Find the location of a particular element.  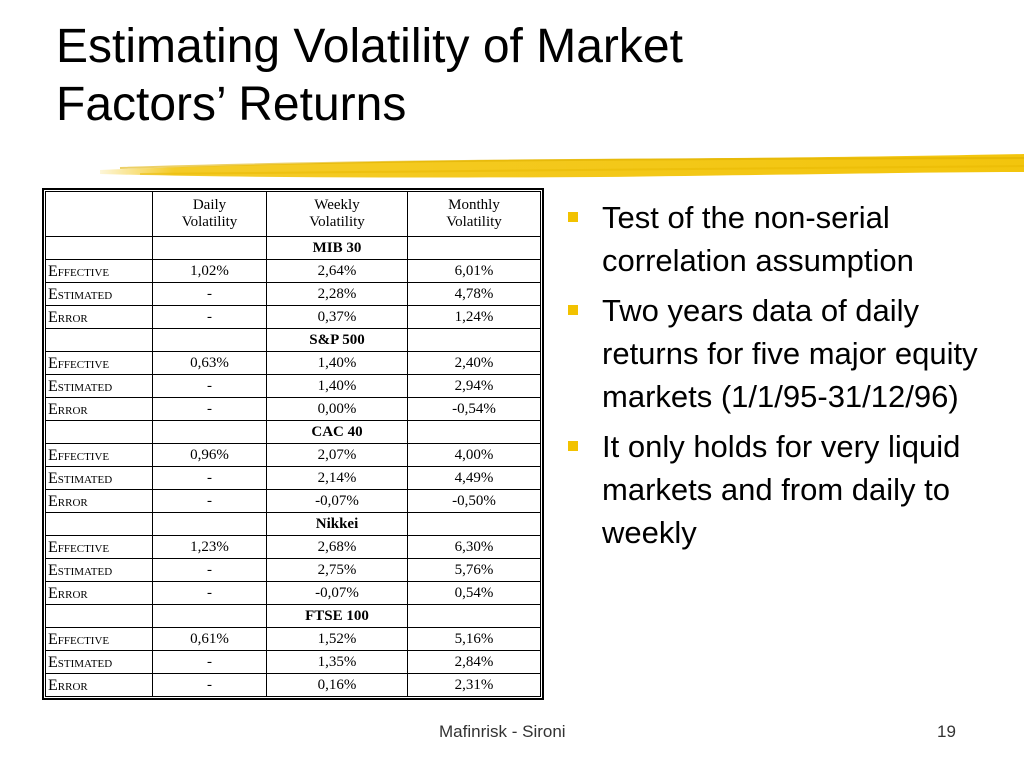

weekly-volatility-cell: 2,14% is located at coordinates (337, 478).